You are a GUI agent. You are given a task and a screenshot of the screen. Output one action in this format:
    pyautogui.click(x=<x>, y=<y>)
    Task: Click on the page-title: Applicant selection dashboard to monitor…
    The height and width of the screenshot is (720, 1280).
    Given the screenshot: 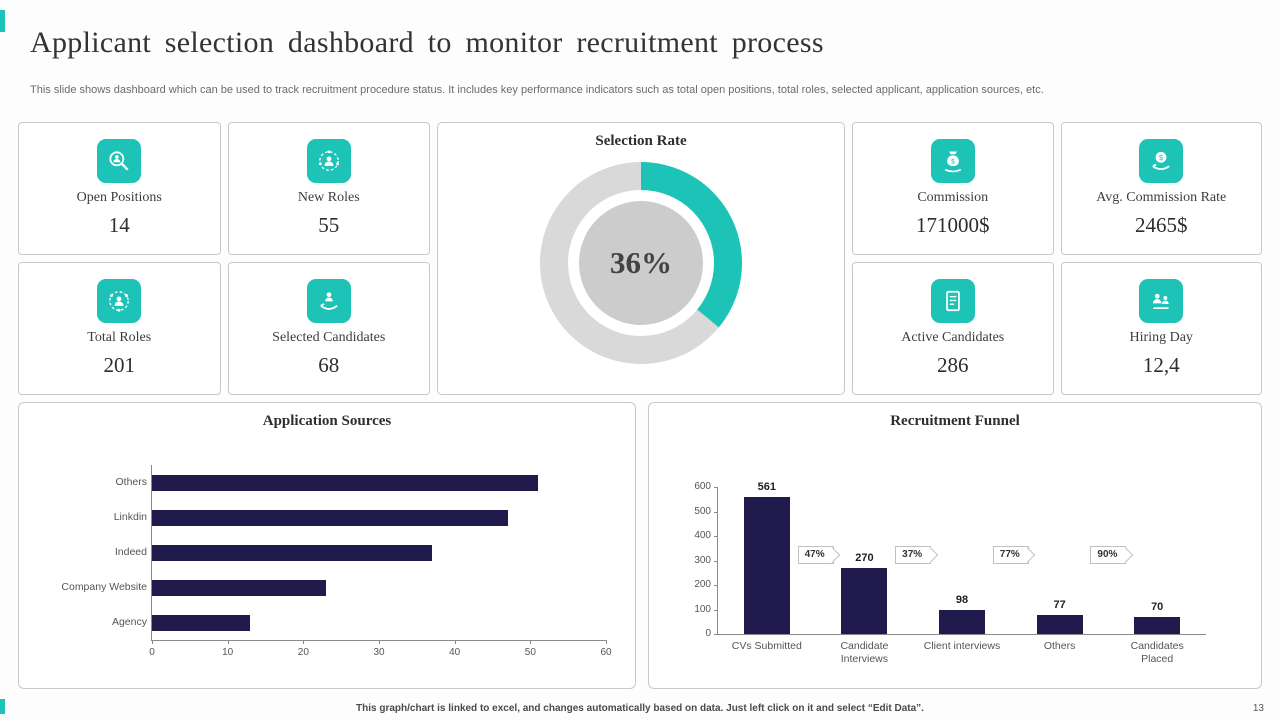 What is the action you would take?
    pyautogui.click(x=427, y=42)
    